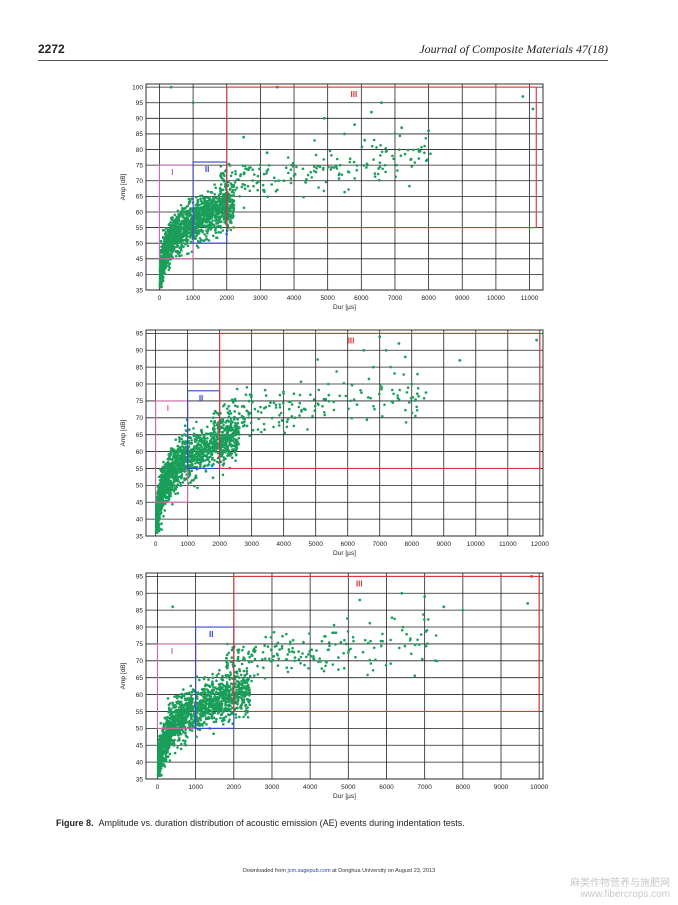  What do you see at coordinates (140, 197) in the screenshot?
I see `y-tick-label: 65` at bounding box center [140, 197].